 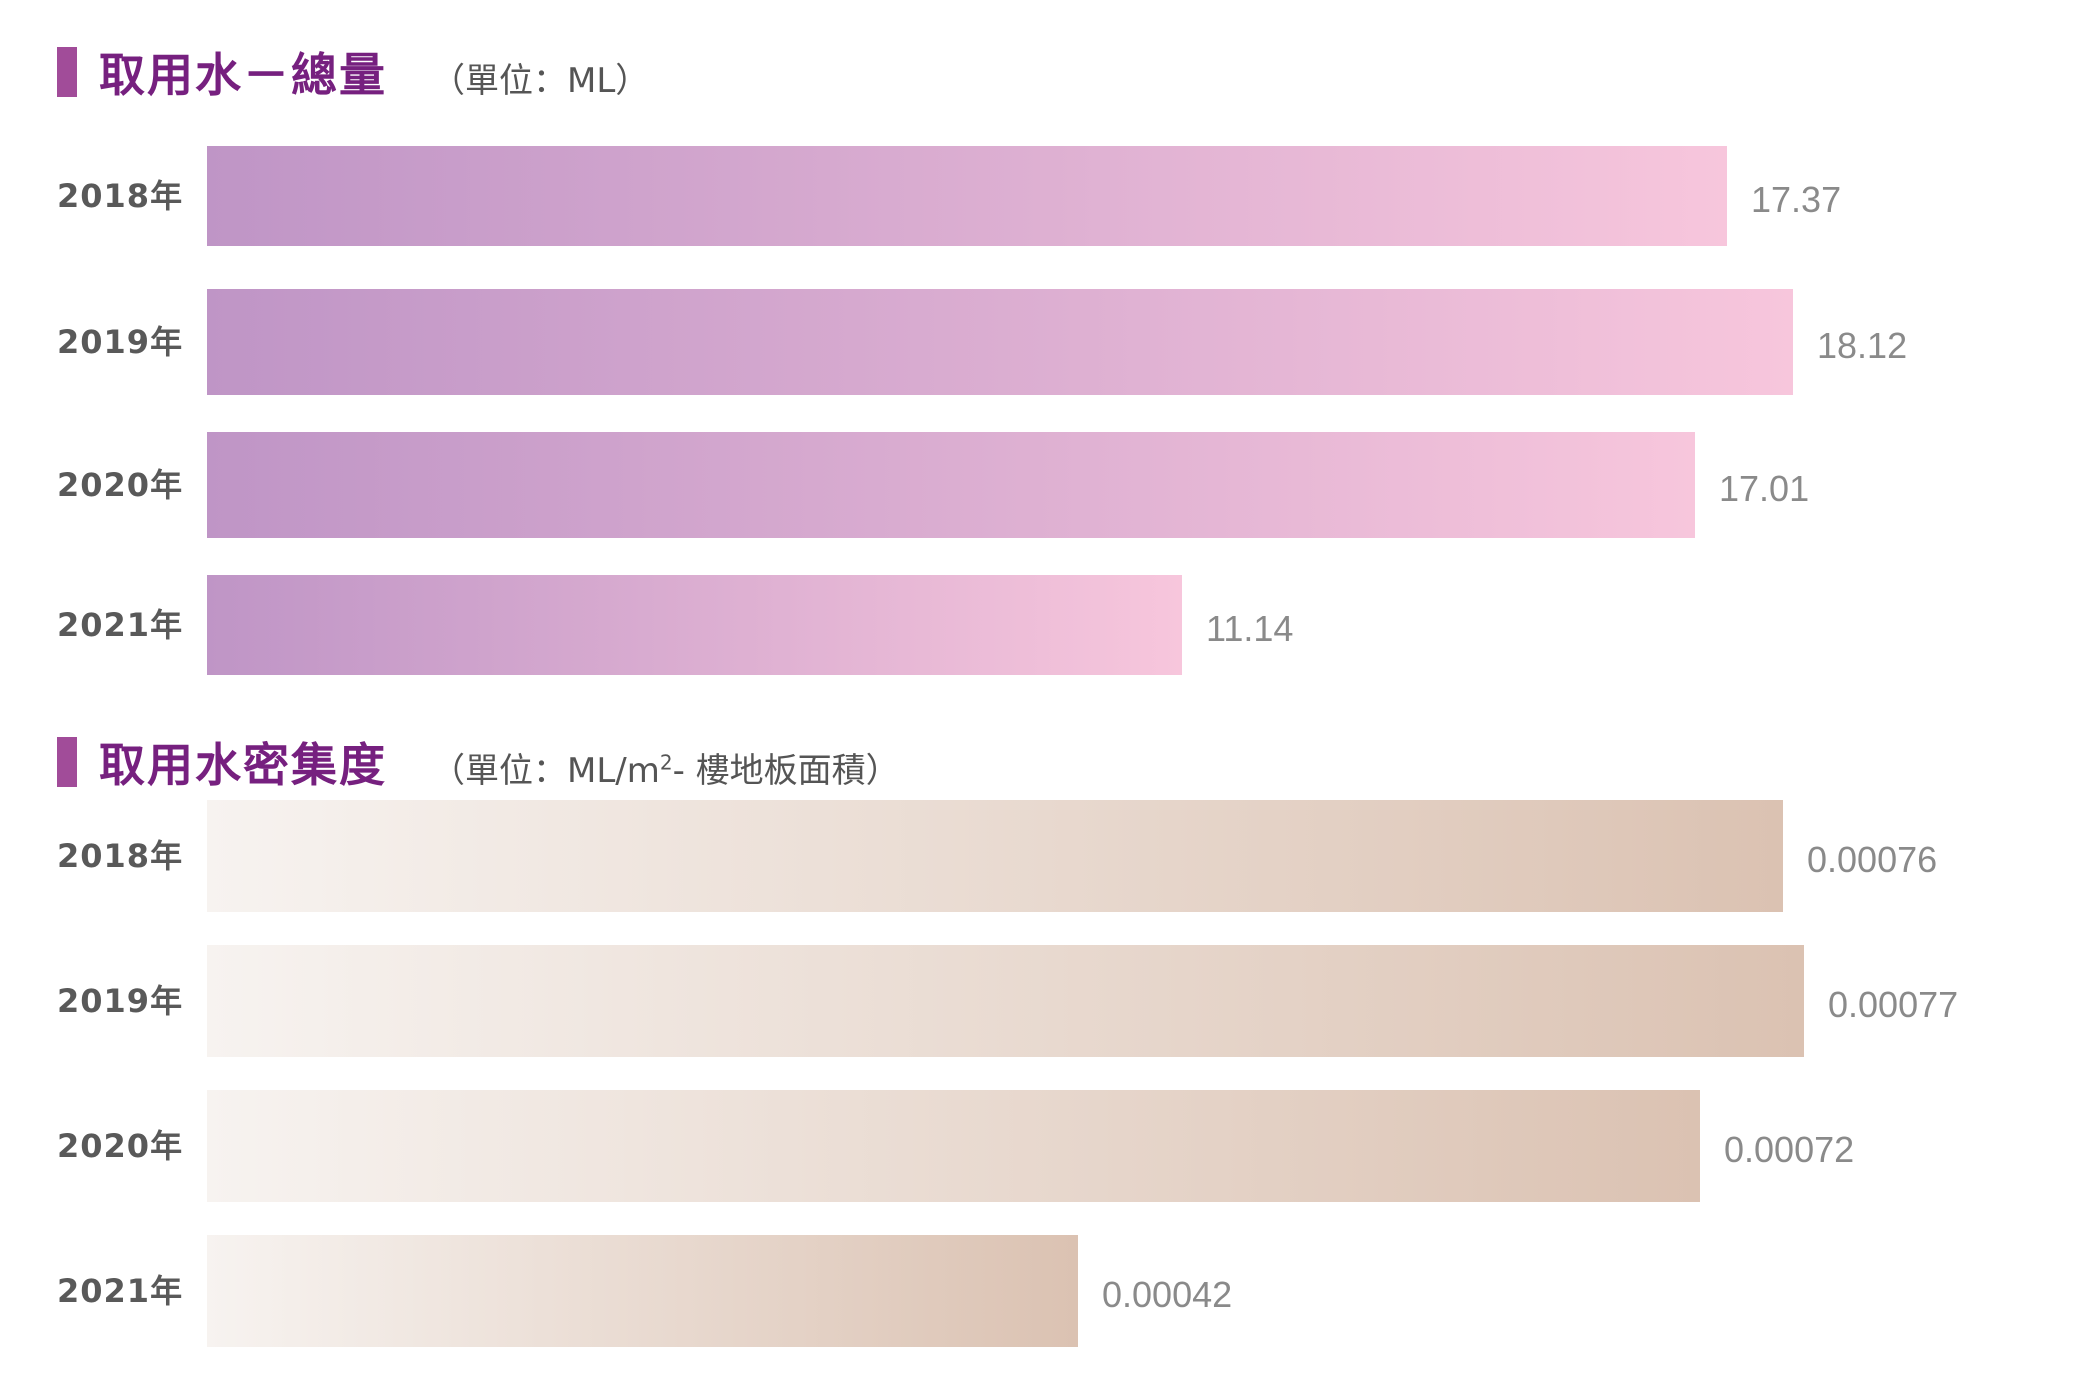 What do you see at coordinates (243, 75) in the screenshot?
I see `chart-title: 取用水－總量` at bounding box center [243, 75].